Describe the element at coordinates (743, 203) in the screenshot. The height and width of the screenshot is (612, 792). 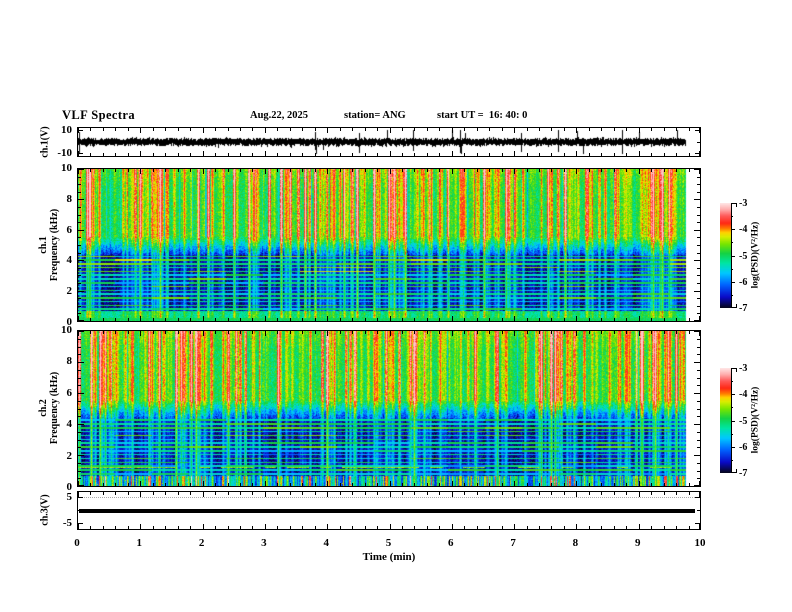
I see `colorbar-tick-label: -3` at that location.